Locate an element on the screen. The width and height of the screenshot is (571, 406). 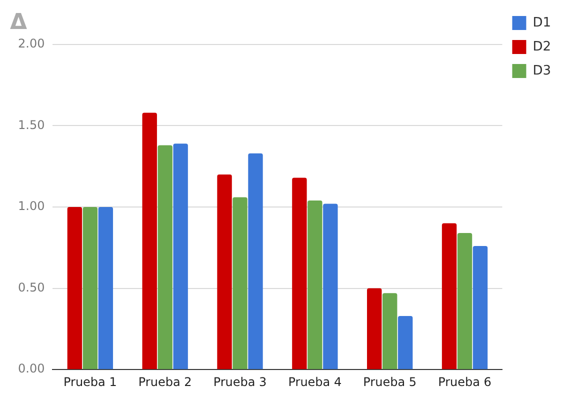
x-tick-label: Prueba 3 is located at coordinates (240, 381).